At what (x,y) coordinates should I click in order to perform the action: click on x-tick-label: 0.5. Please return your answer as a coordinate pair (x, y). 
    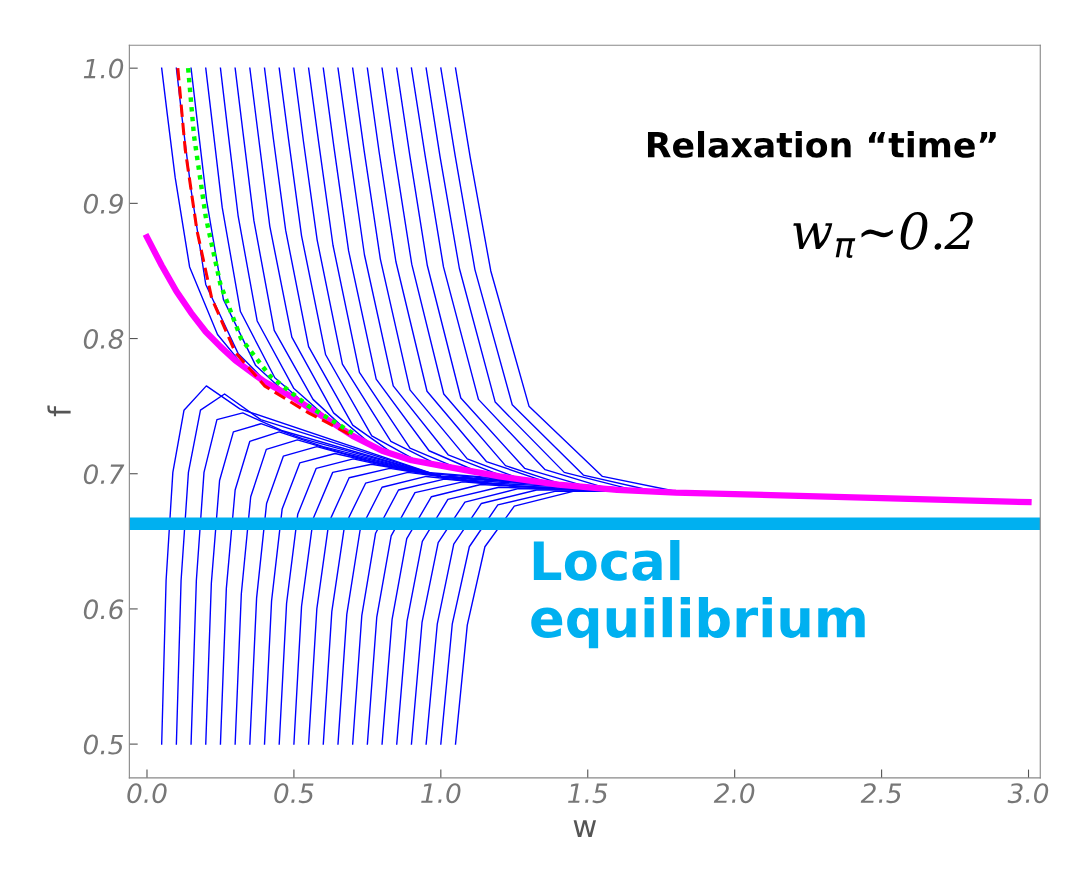
    Looking at the image, I should click on (294, 793).